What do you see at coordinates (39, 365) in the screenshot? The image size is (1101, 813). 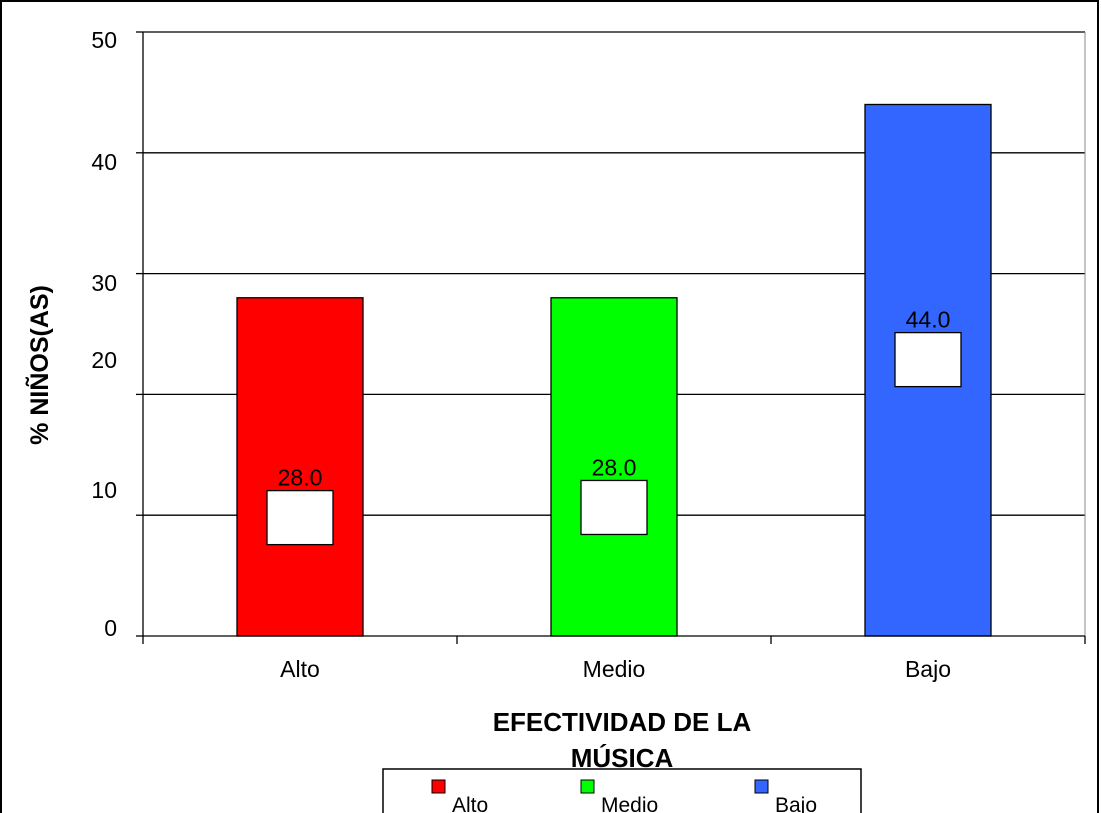 I see `y-axis-title: % NIÑOS(AS)` at bounding box center [39, 365].